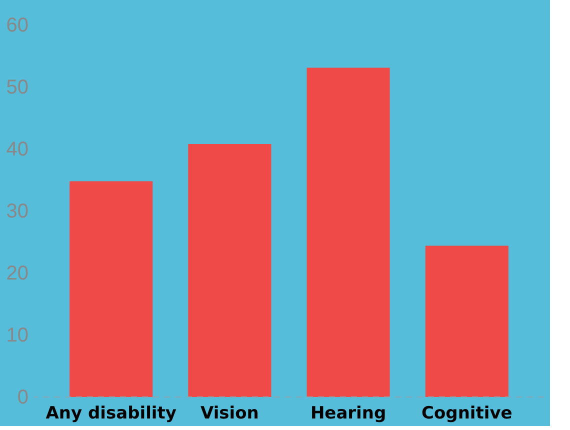 The width and height of the screenshot is (570, 430). What do you see at coordinates (22, 397) in the screenshot?
I see `y-tick-label: 0` at bounding box center [22, 397].